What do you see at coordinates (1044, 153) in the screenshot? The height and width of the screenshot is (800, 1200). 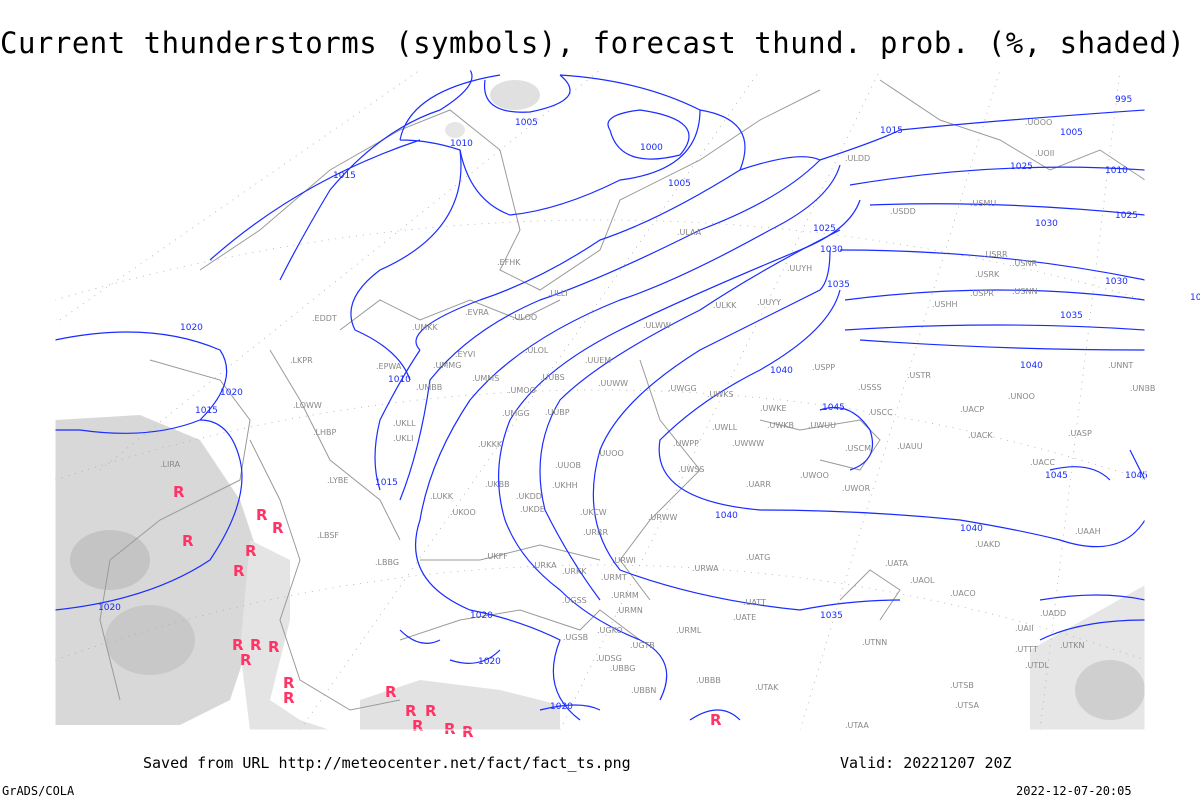 I see `station-label: .UOII` at bounding box center [1044, 153].